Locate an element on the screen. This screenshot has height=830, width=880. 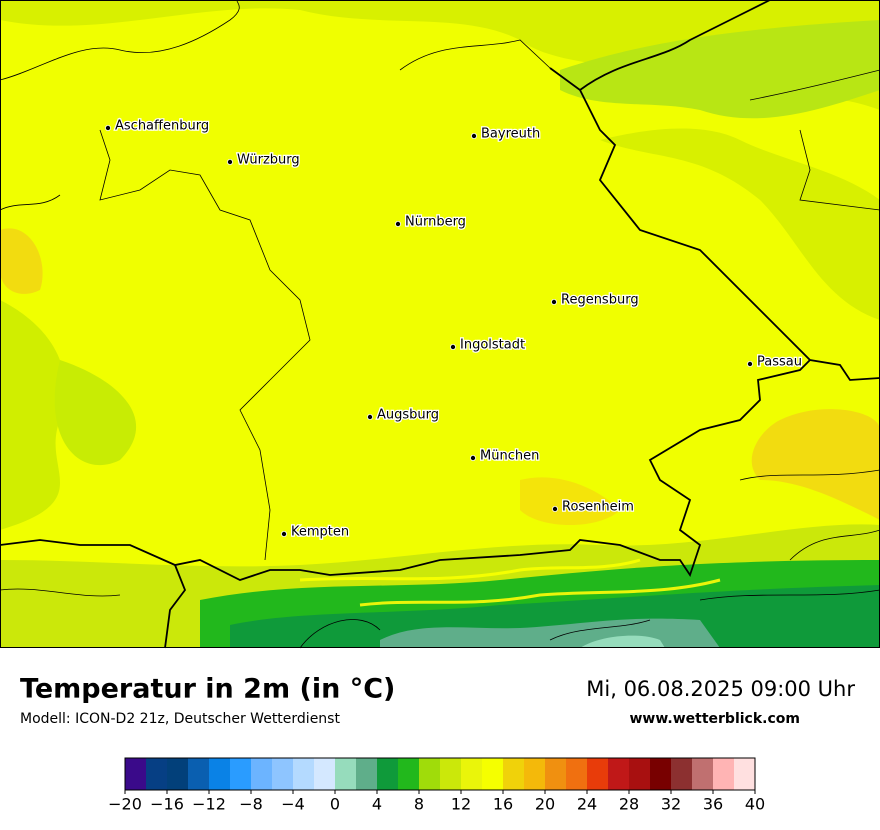
colorbar-tick-label: 4 is located at coordinates (377, 804).